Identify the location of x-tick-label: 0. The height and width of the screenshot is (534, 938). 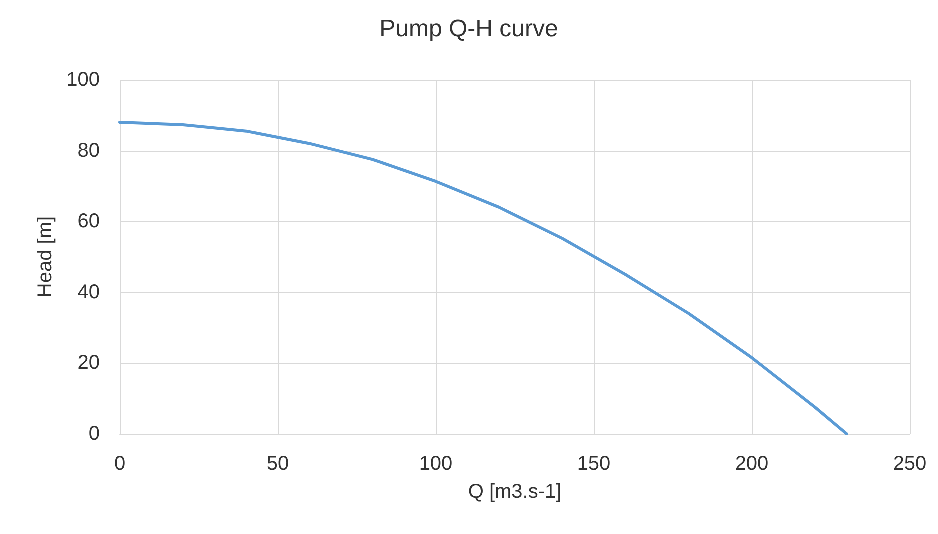
(120, 464).